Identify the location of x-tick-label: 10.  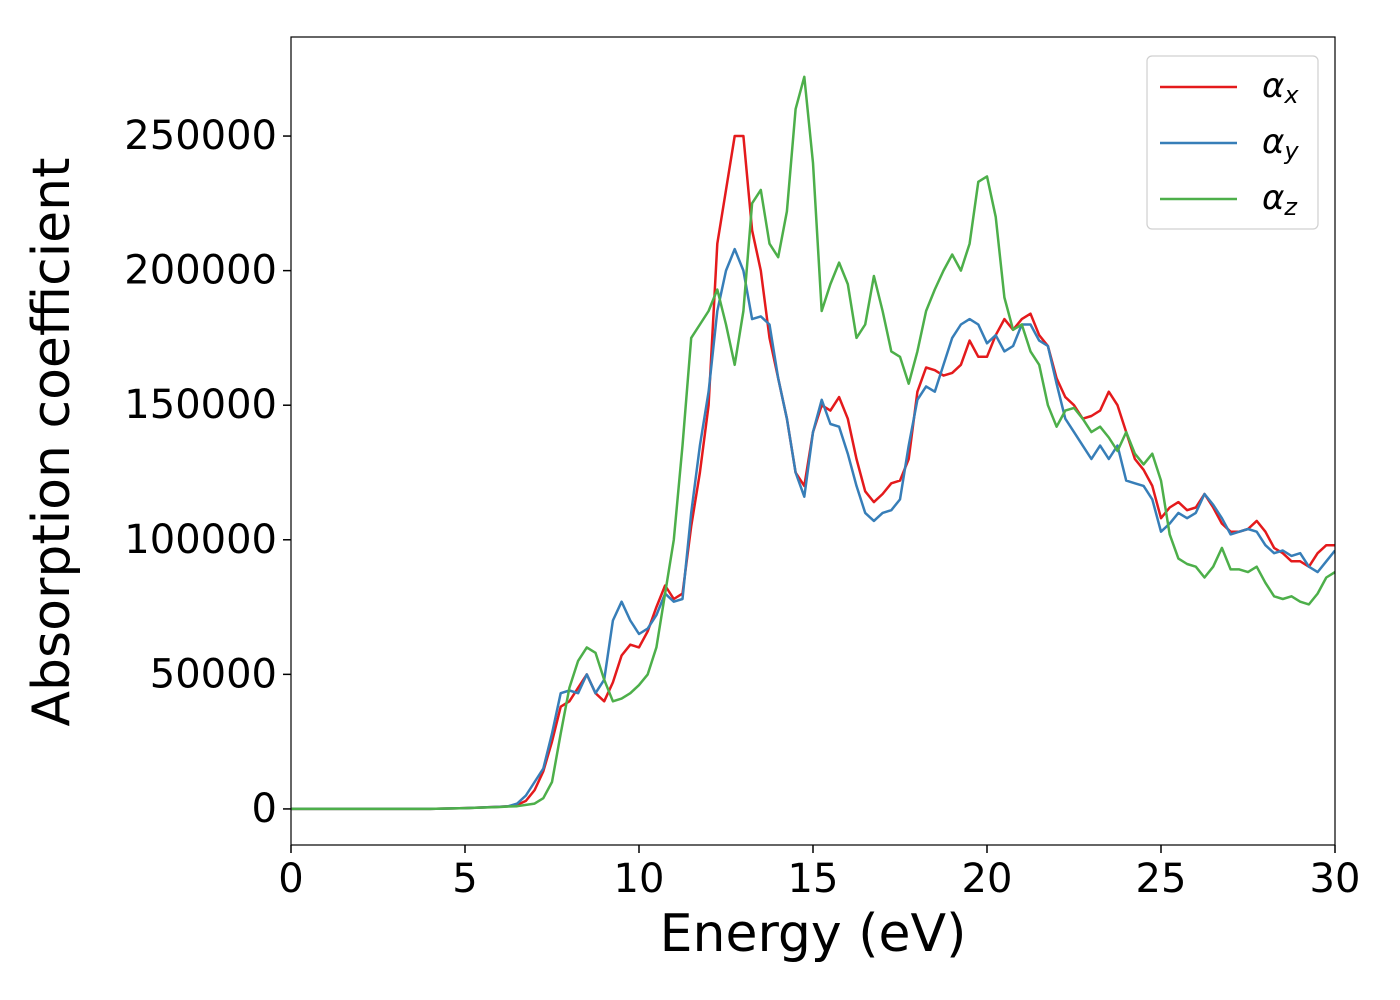
(639, 879).